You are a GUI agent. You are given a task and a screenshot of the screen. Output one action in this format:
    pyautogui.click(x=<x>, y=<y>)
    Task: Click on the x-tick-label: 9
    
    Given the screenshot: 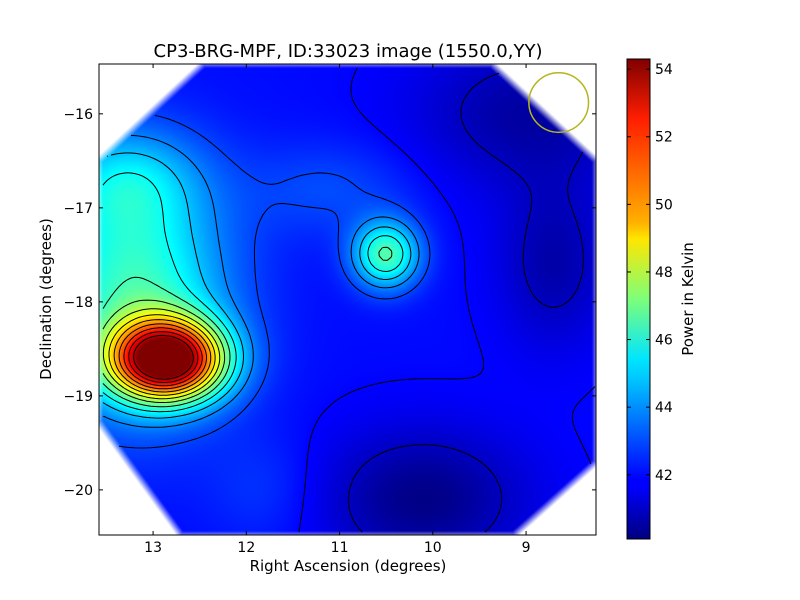 What is the action you would take?
    pyautogui.click(x=526, y=548)
    